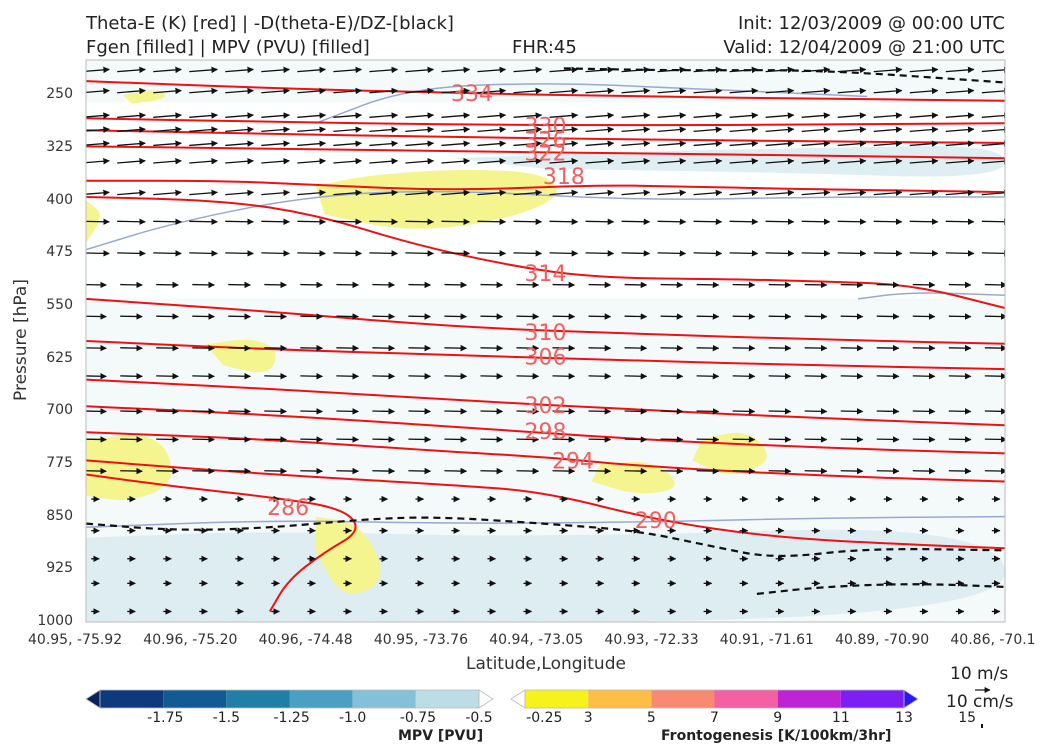 This screenshot has height=750, width=1050. What do you see at coordinates (766, 640) in the screenshot?
I see `x-tick-label: 40.91, -71.61` at bounding box center [766, 640].